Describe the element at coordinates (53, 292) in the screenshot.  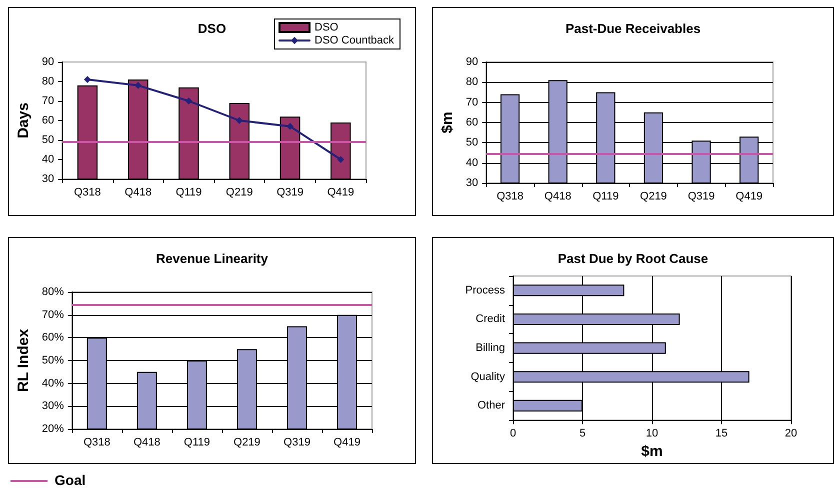
I see `y-tick-label: 80%` at that location.